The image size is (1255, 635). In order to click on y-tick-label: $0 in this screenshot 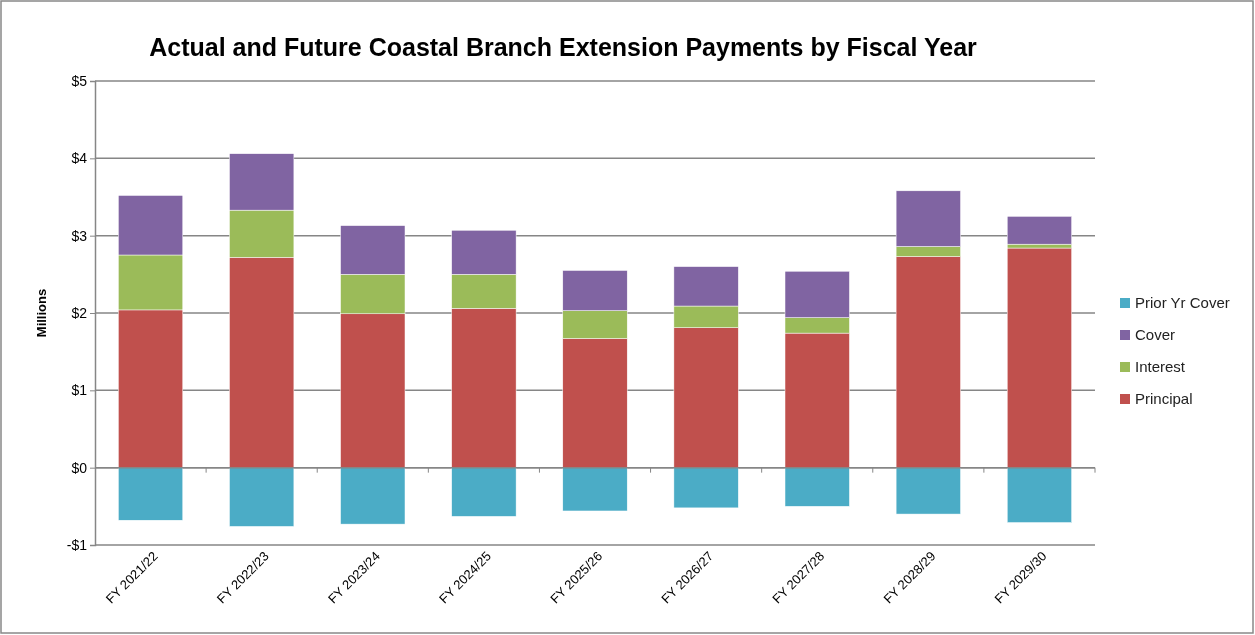, I will do `click(79, 467)`.